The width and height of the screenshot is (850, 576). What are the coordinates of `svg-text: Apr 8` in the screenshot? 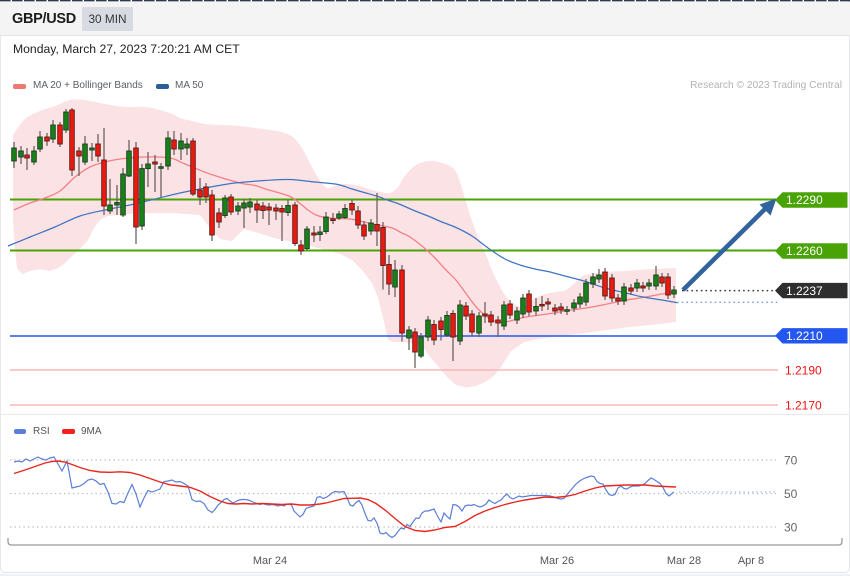 It's located at (751, 561).